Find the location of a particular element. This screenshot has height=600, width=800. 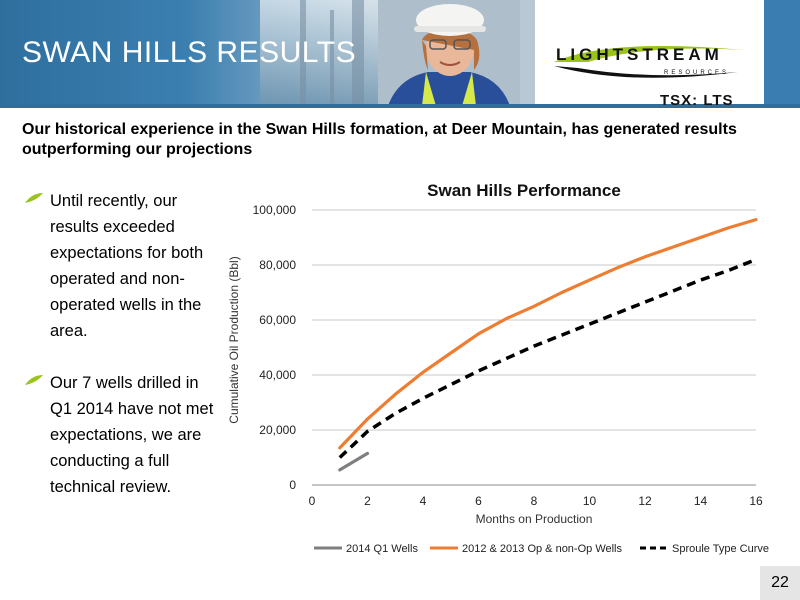

x-tick-label: 14 is located at coordinates (701, 501).